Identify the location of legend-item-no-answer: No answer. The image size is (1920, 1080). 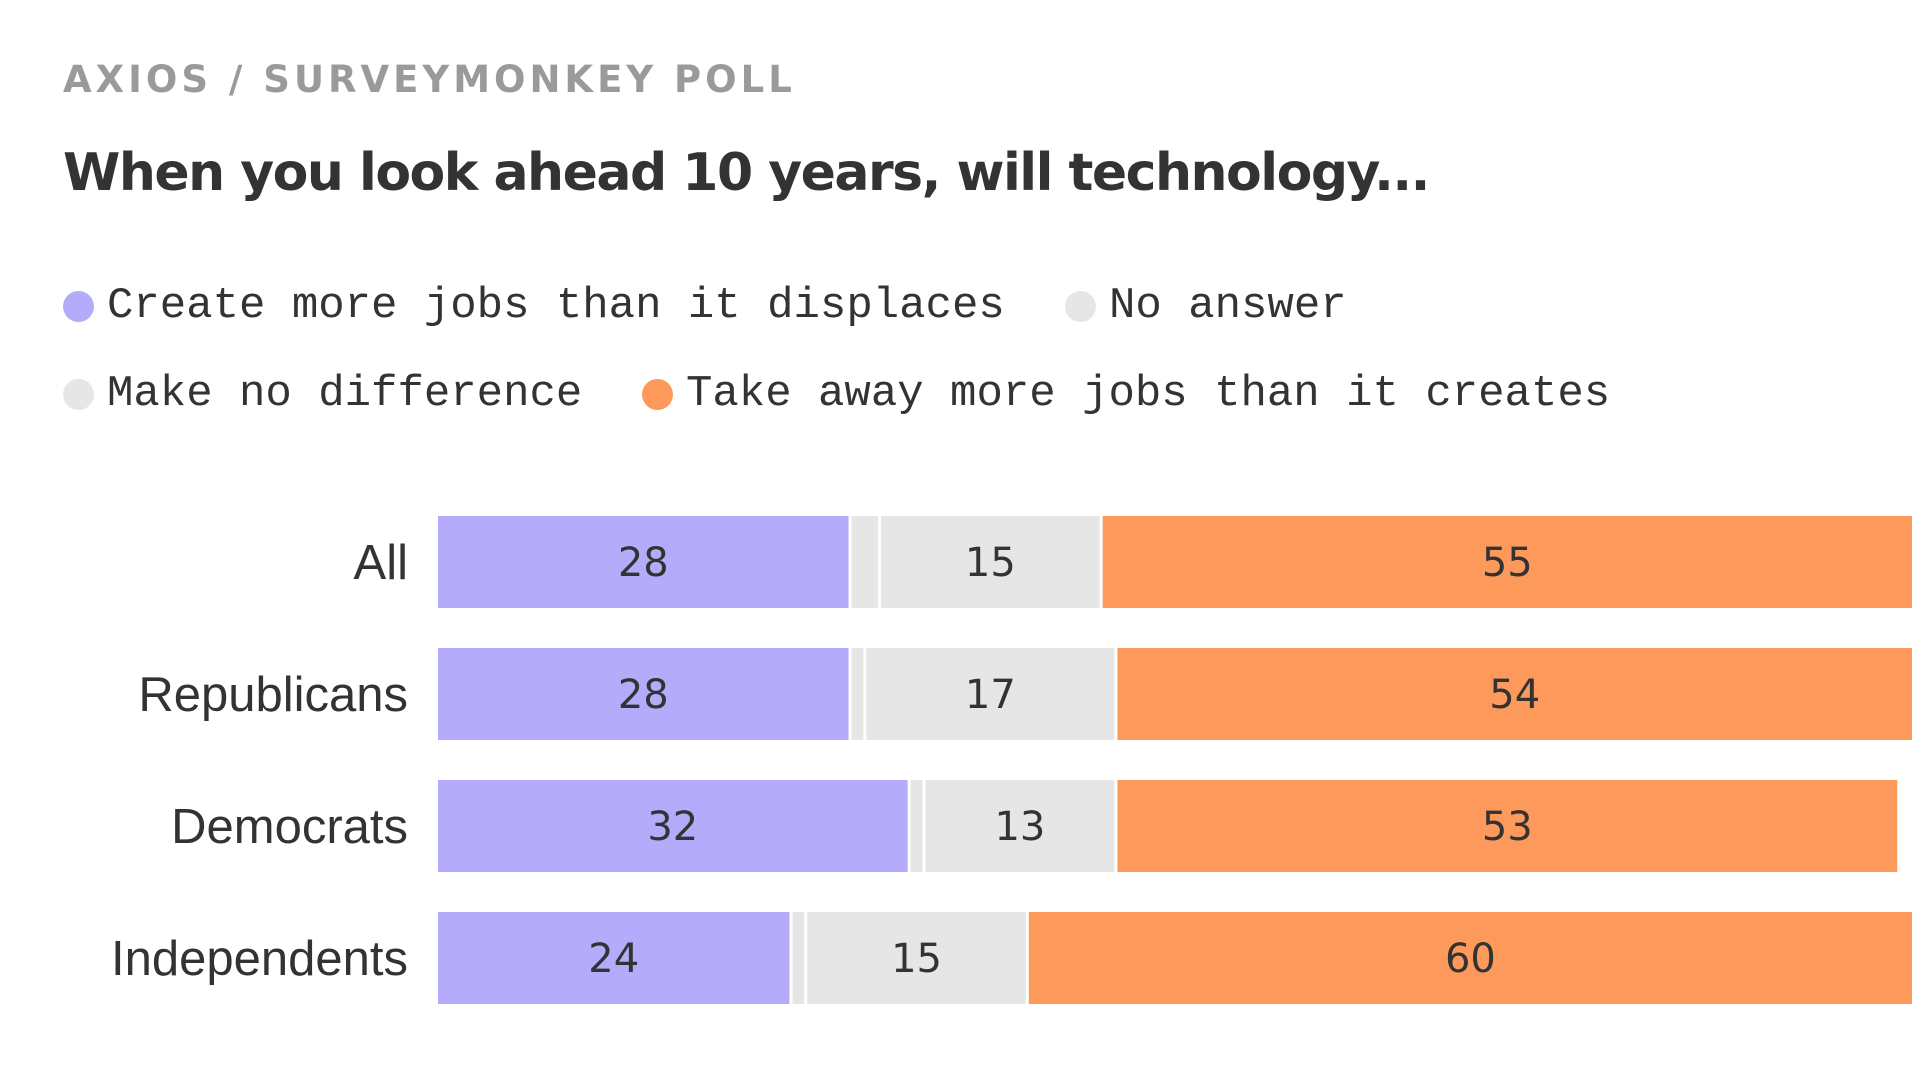
(1206, 306).